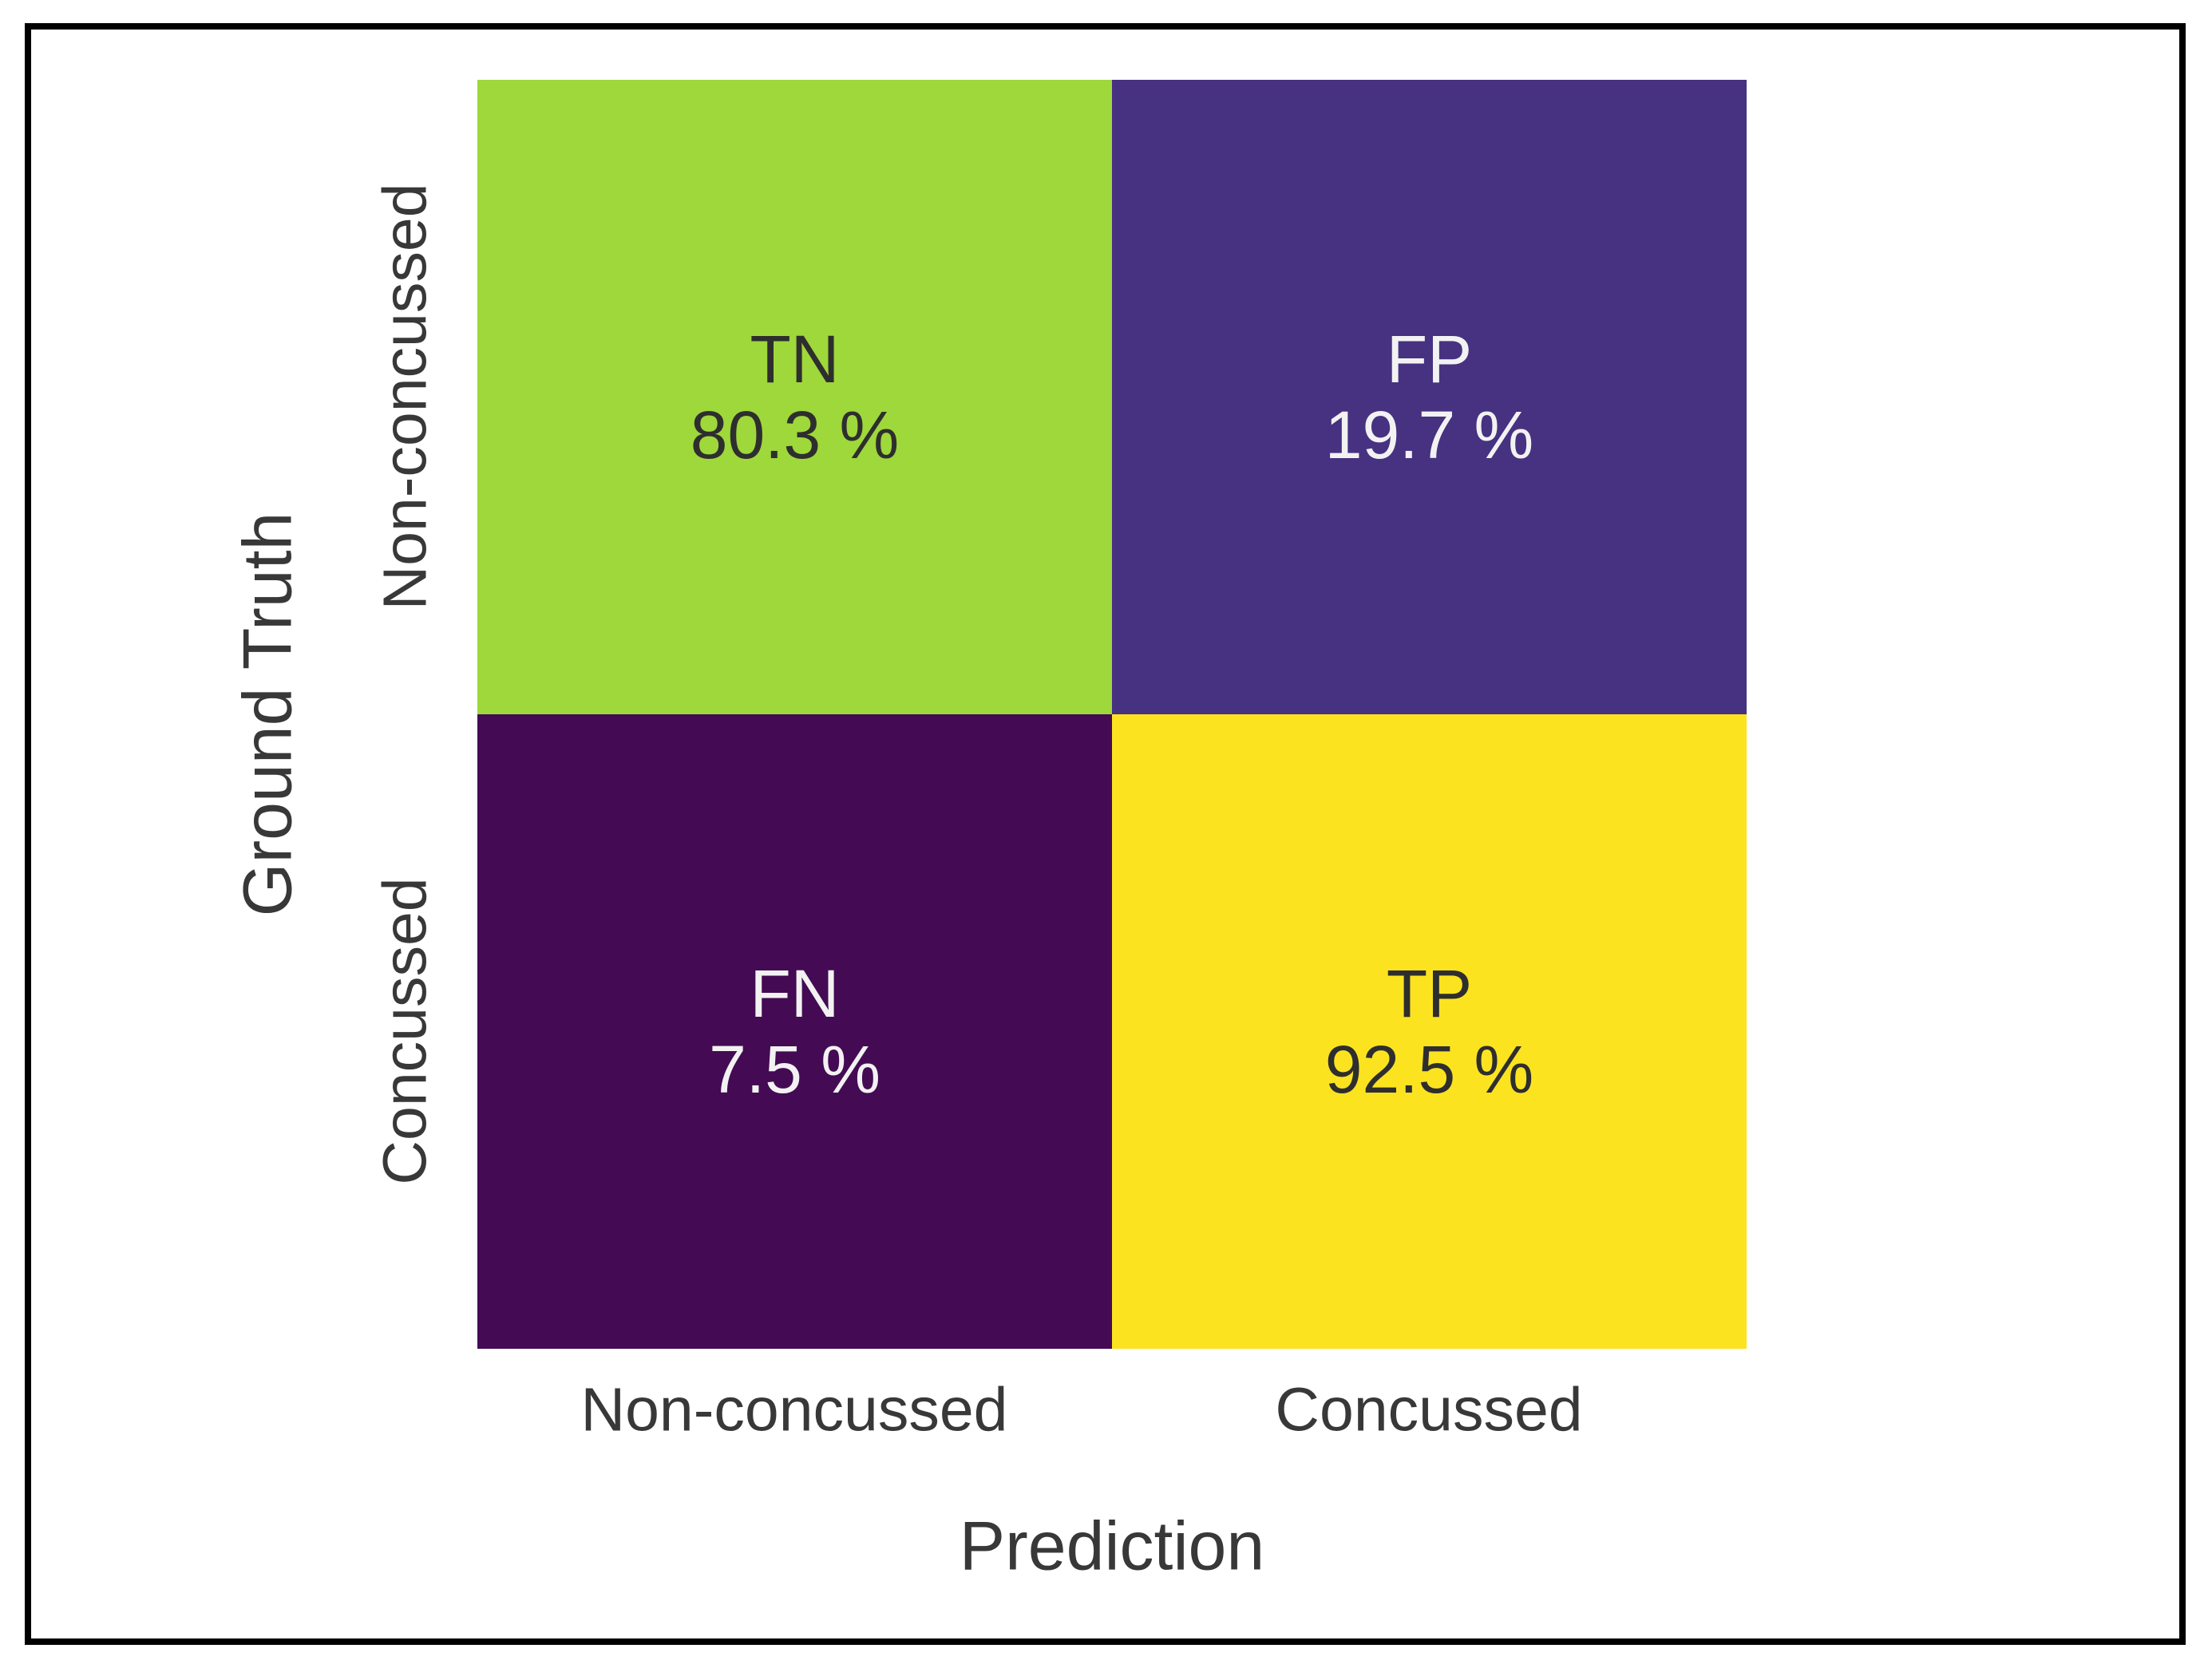  I want to click on cell-true-negative: TN 80.3 %, so click(794, 397).